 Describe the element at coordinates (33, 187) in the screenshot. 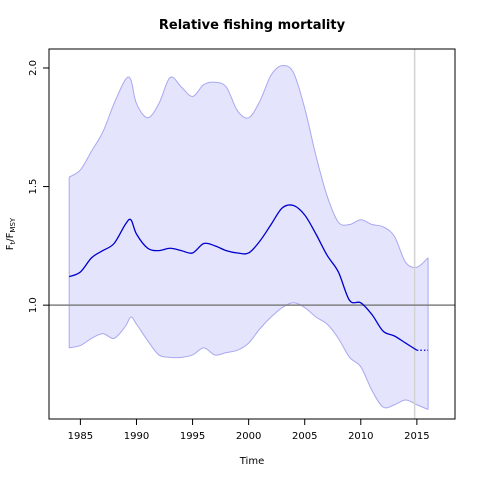

I see `y-tick-label: 1.5` at that location.